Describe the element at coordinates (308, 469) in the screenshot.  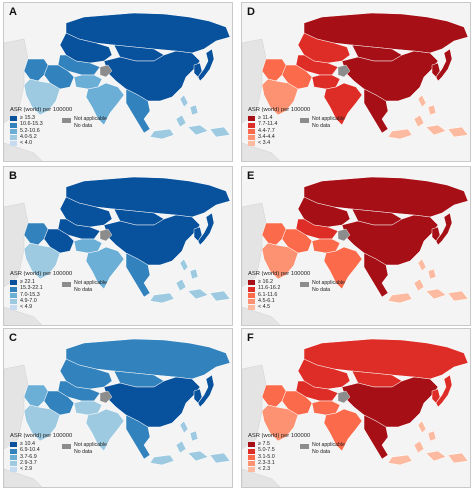
I see `legend-entry: < 2.3` at that location.